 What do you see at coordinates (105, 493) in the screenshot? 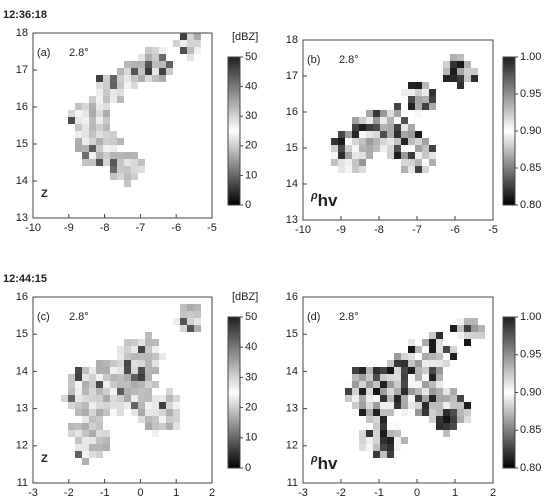
I see `x-tick-label: -1` at bounding box center [105, 493].